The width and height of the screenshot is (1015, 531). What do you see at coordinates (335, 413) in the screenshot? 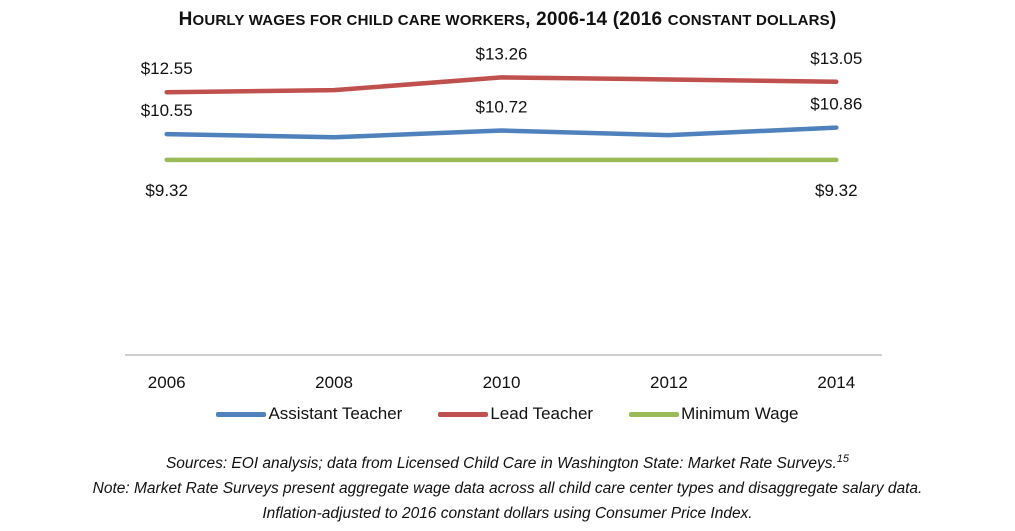
I see `legend-label-assistant-teacher: Assistant Teacher` at bounding box center [335, 413].